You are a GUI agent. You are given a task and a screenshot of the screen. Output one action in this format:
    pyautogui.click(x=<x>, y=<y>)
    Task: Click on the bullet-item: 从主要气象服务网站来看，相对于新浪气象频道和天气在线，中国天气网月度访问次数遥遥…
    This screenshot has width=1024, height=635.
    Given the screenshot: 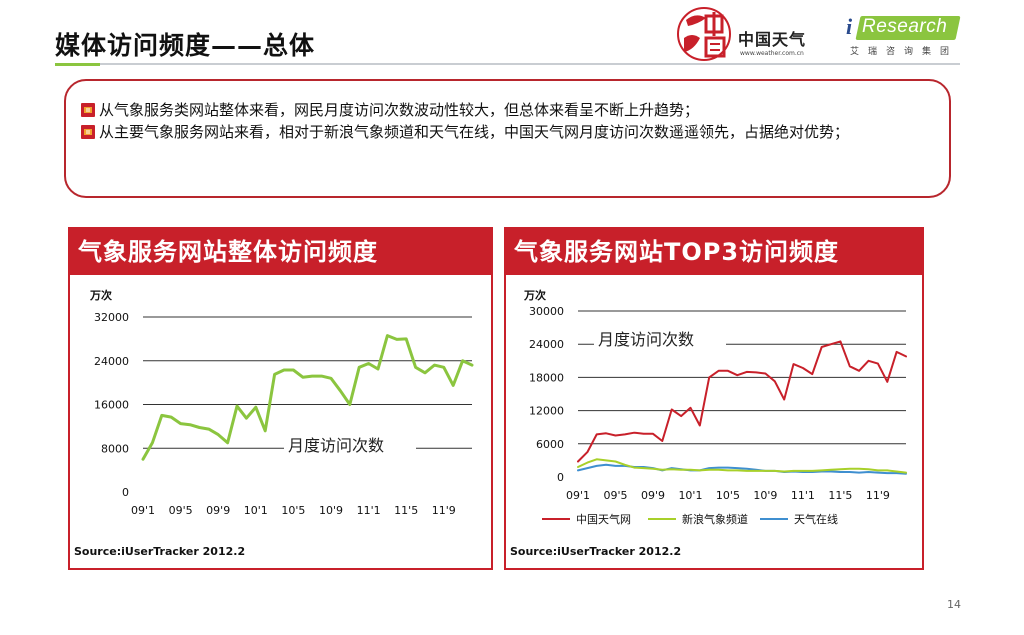 What is the action you would take?
    pyautogui.click(x=508, y=132)
    